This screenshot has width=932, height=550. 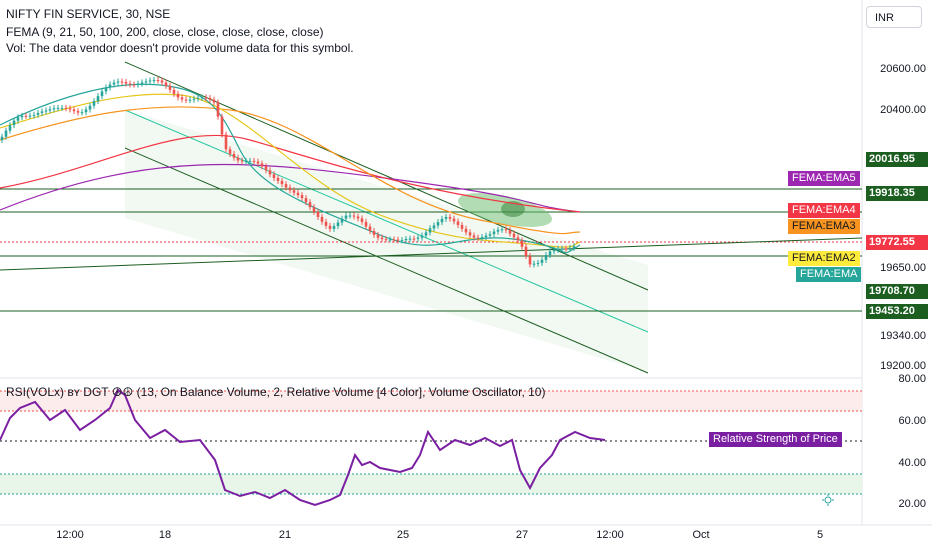 What do you see at coordinates (903, 366) in the screenshot?
I see `price-axis-label: 19200.00` at bounding box center [903, 366].